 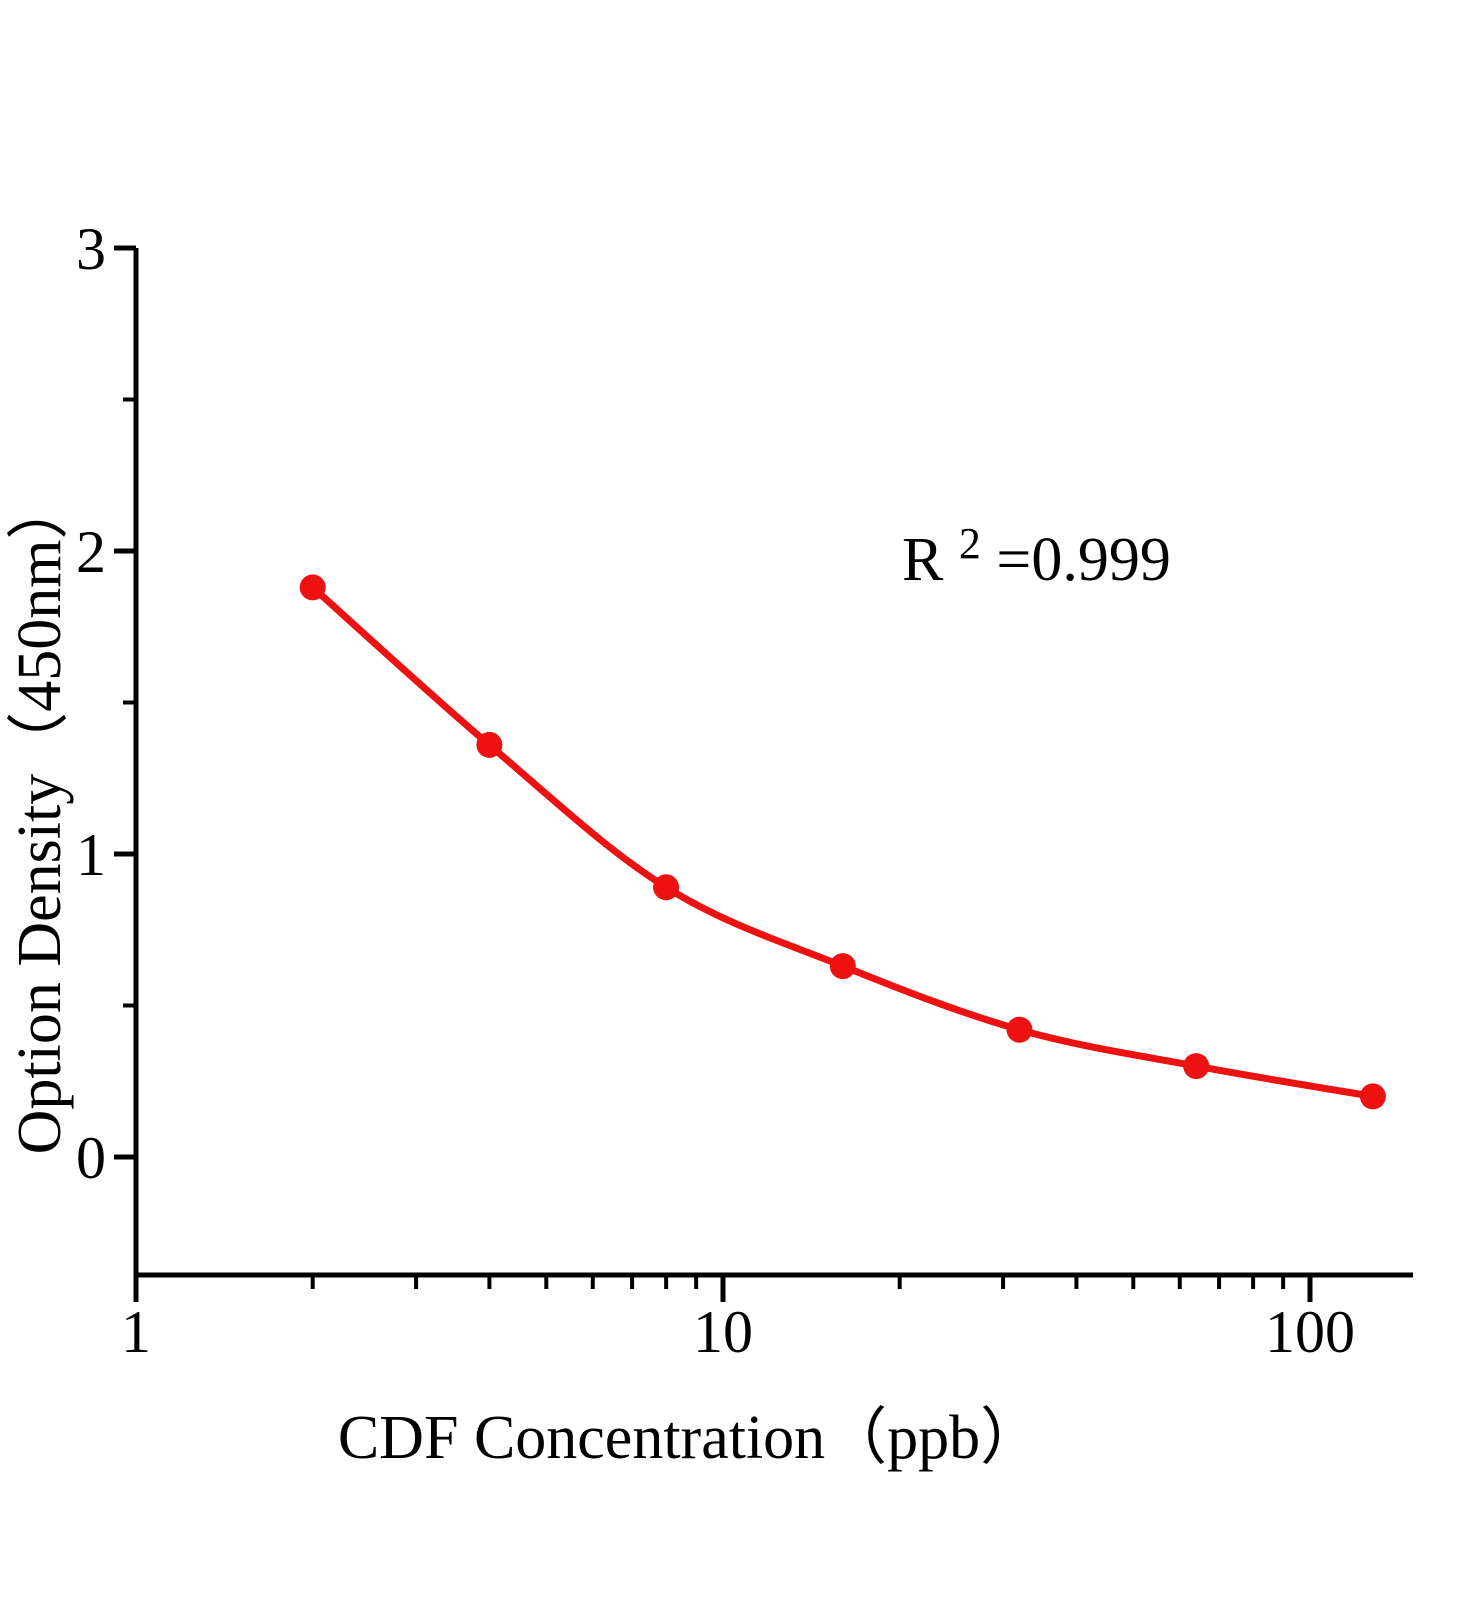 What do you see at coordinates (136, 1332) in the screenshot?
I see `x-tick-label: 1` at bounding box center [136, 1332].